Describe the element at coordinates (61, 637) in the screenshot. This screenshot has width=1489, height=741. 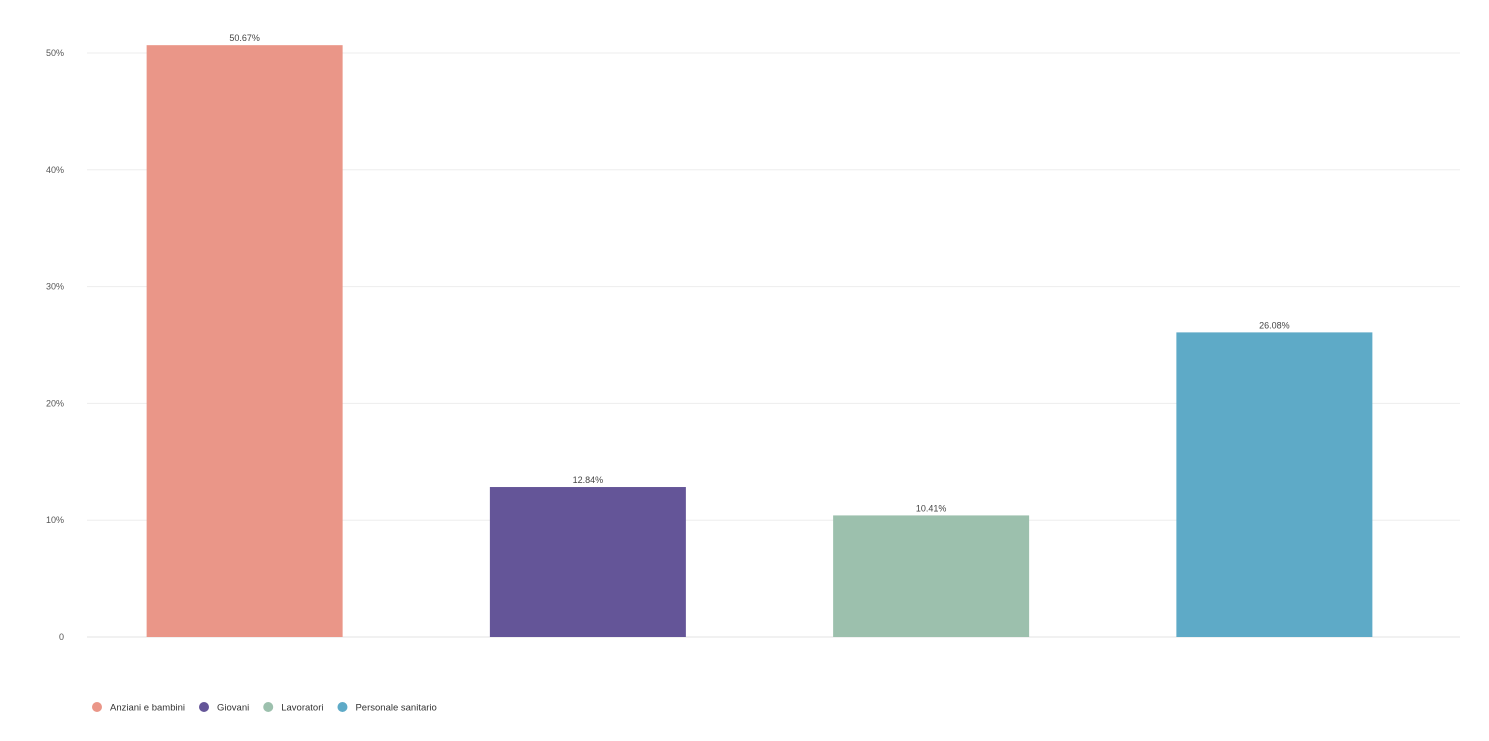
I see `y-tick-label: 0` at that location.